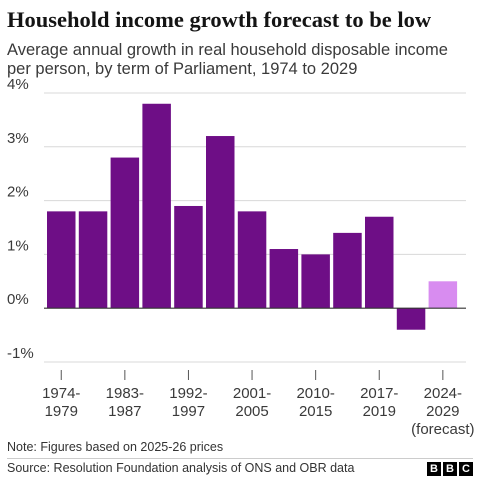  What do you see at coordinates (18, 192) in the screenshot?
I see `y-tick-label: 2%` at bounding box center [18, 192].